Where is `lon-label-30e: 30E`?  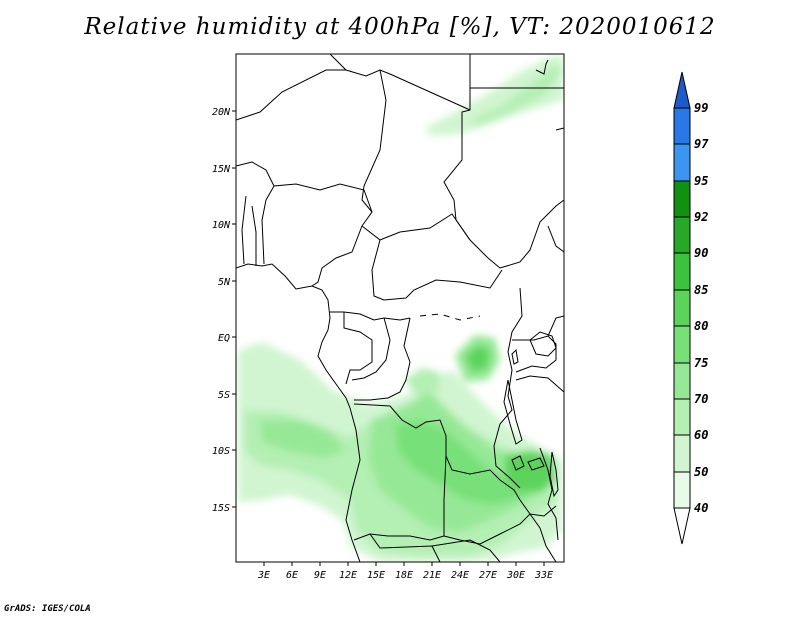
lon-label-30e: 30E is located at coordinates (515, 575).